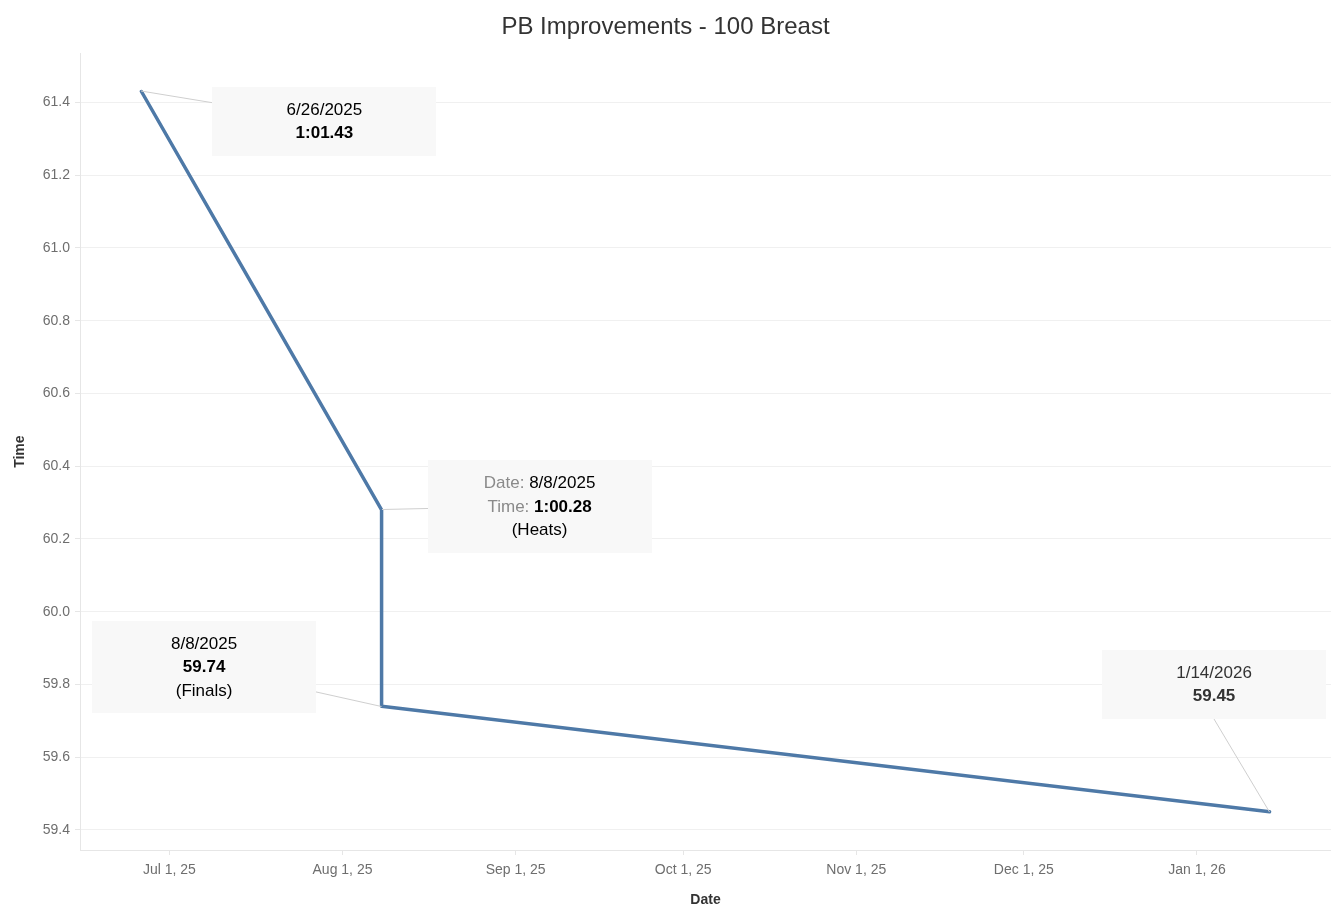  What do you see at coordinates (705, 899) in the screenshot?
I see `x-axis-title: Date` at bounding box center [705, 899].